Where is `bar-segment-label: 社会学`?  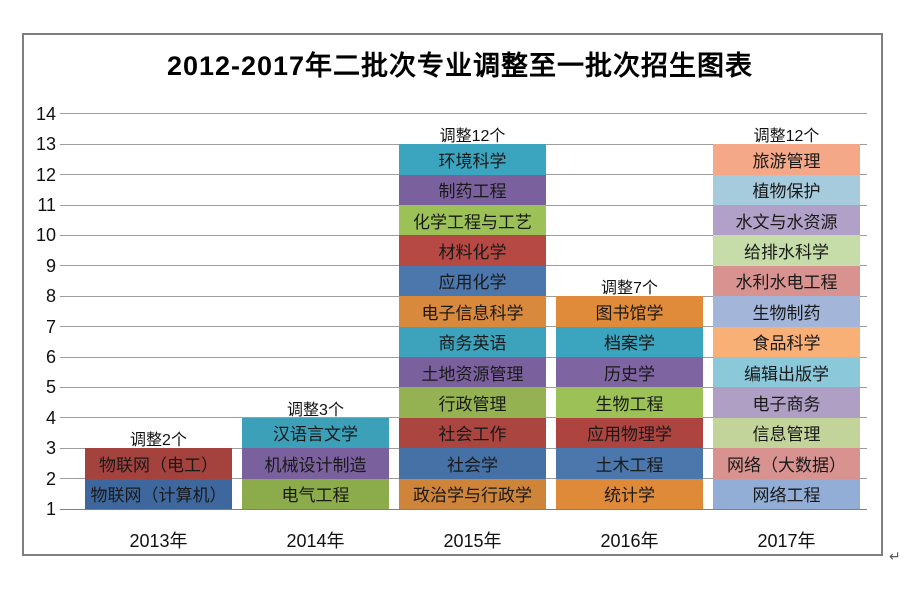 bar-segment-label: 社会学 is located at coordinates (472, 465).